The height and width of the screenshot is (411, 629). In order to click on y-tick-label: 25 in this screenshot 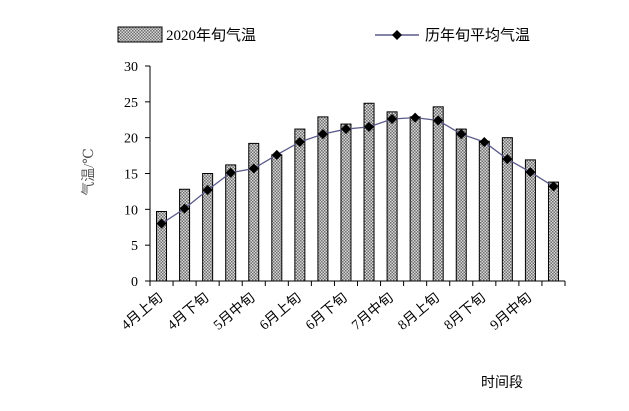, I will do `click(131, 103)`.